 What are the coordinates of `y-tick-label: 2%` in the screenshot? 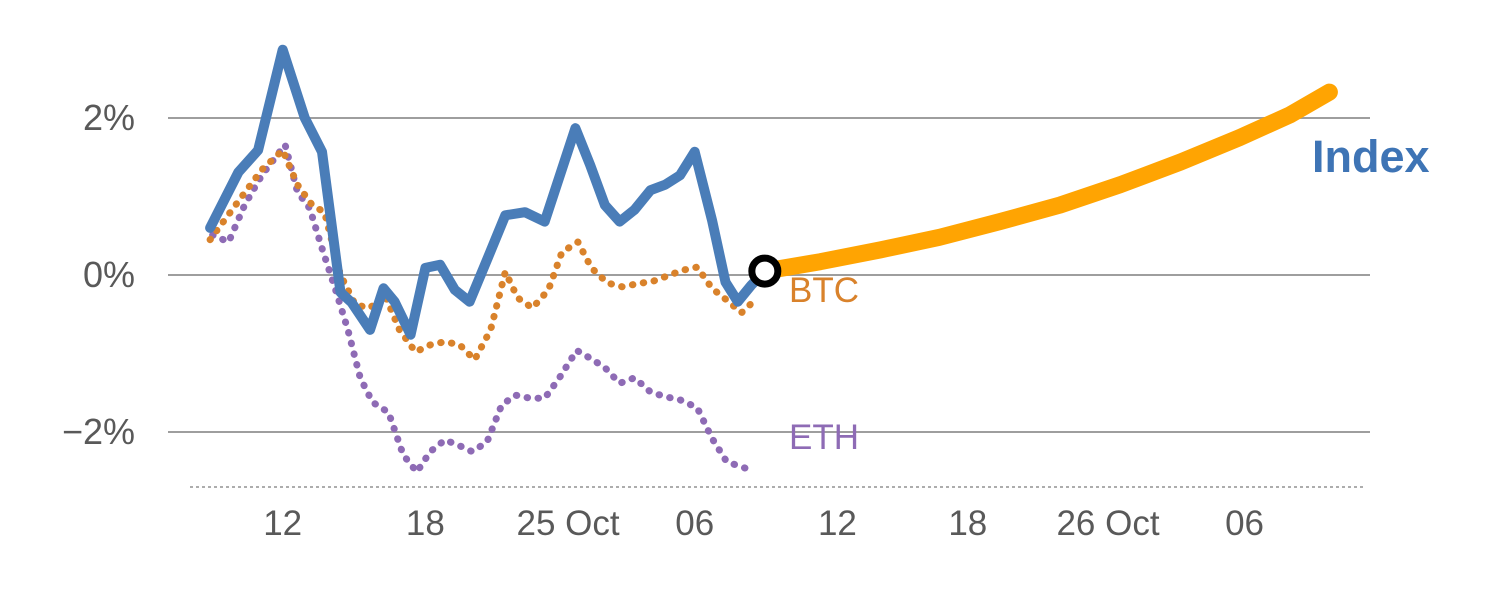 It's located at (109, 117).